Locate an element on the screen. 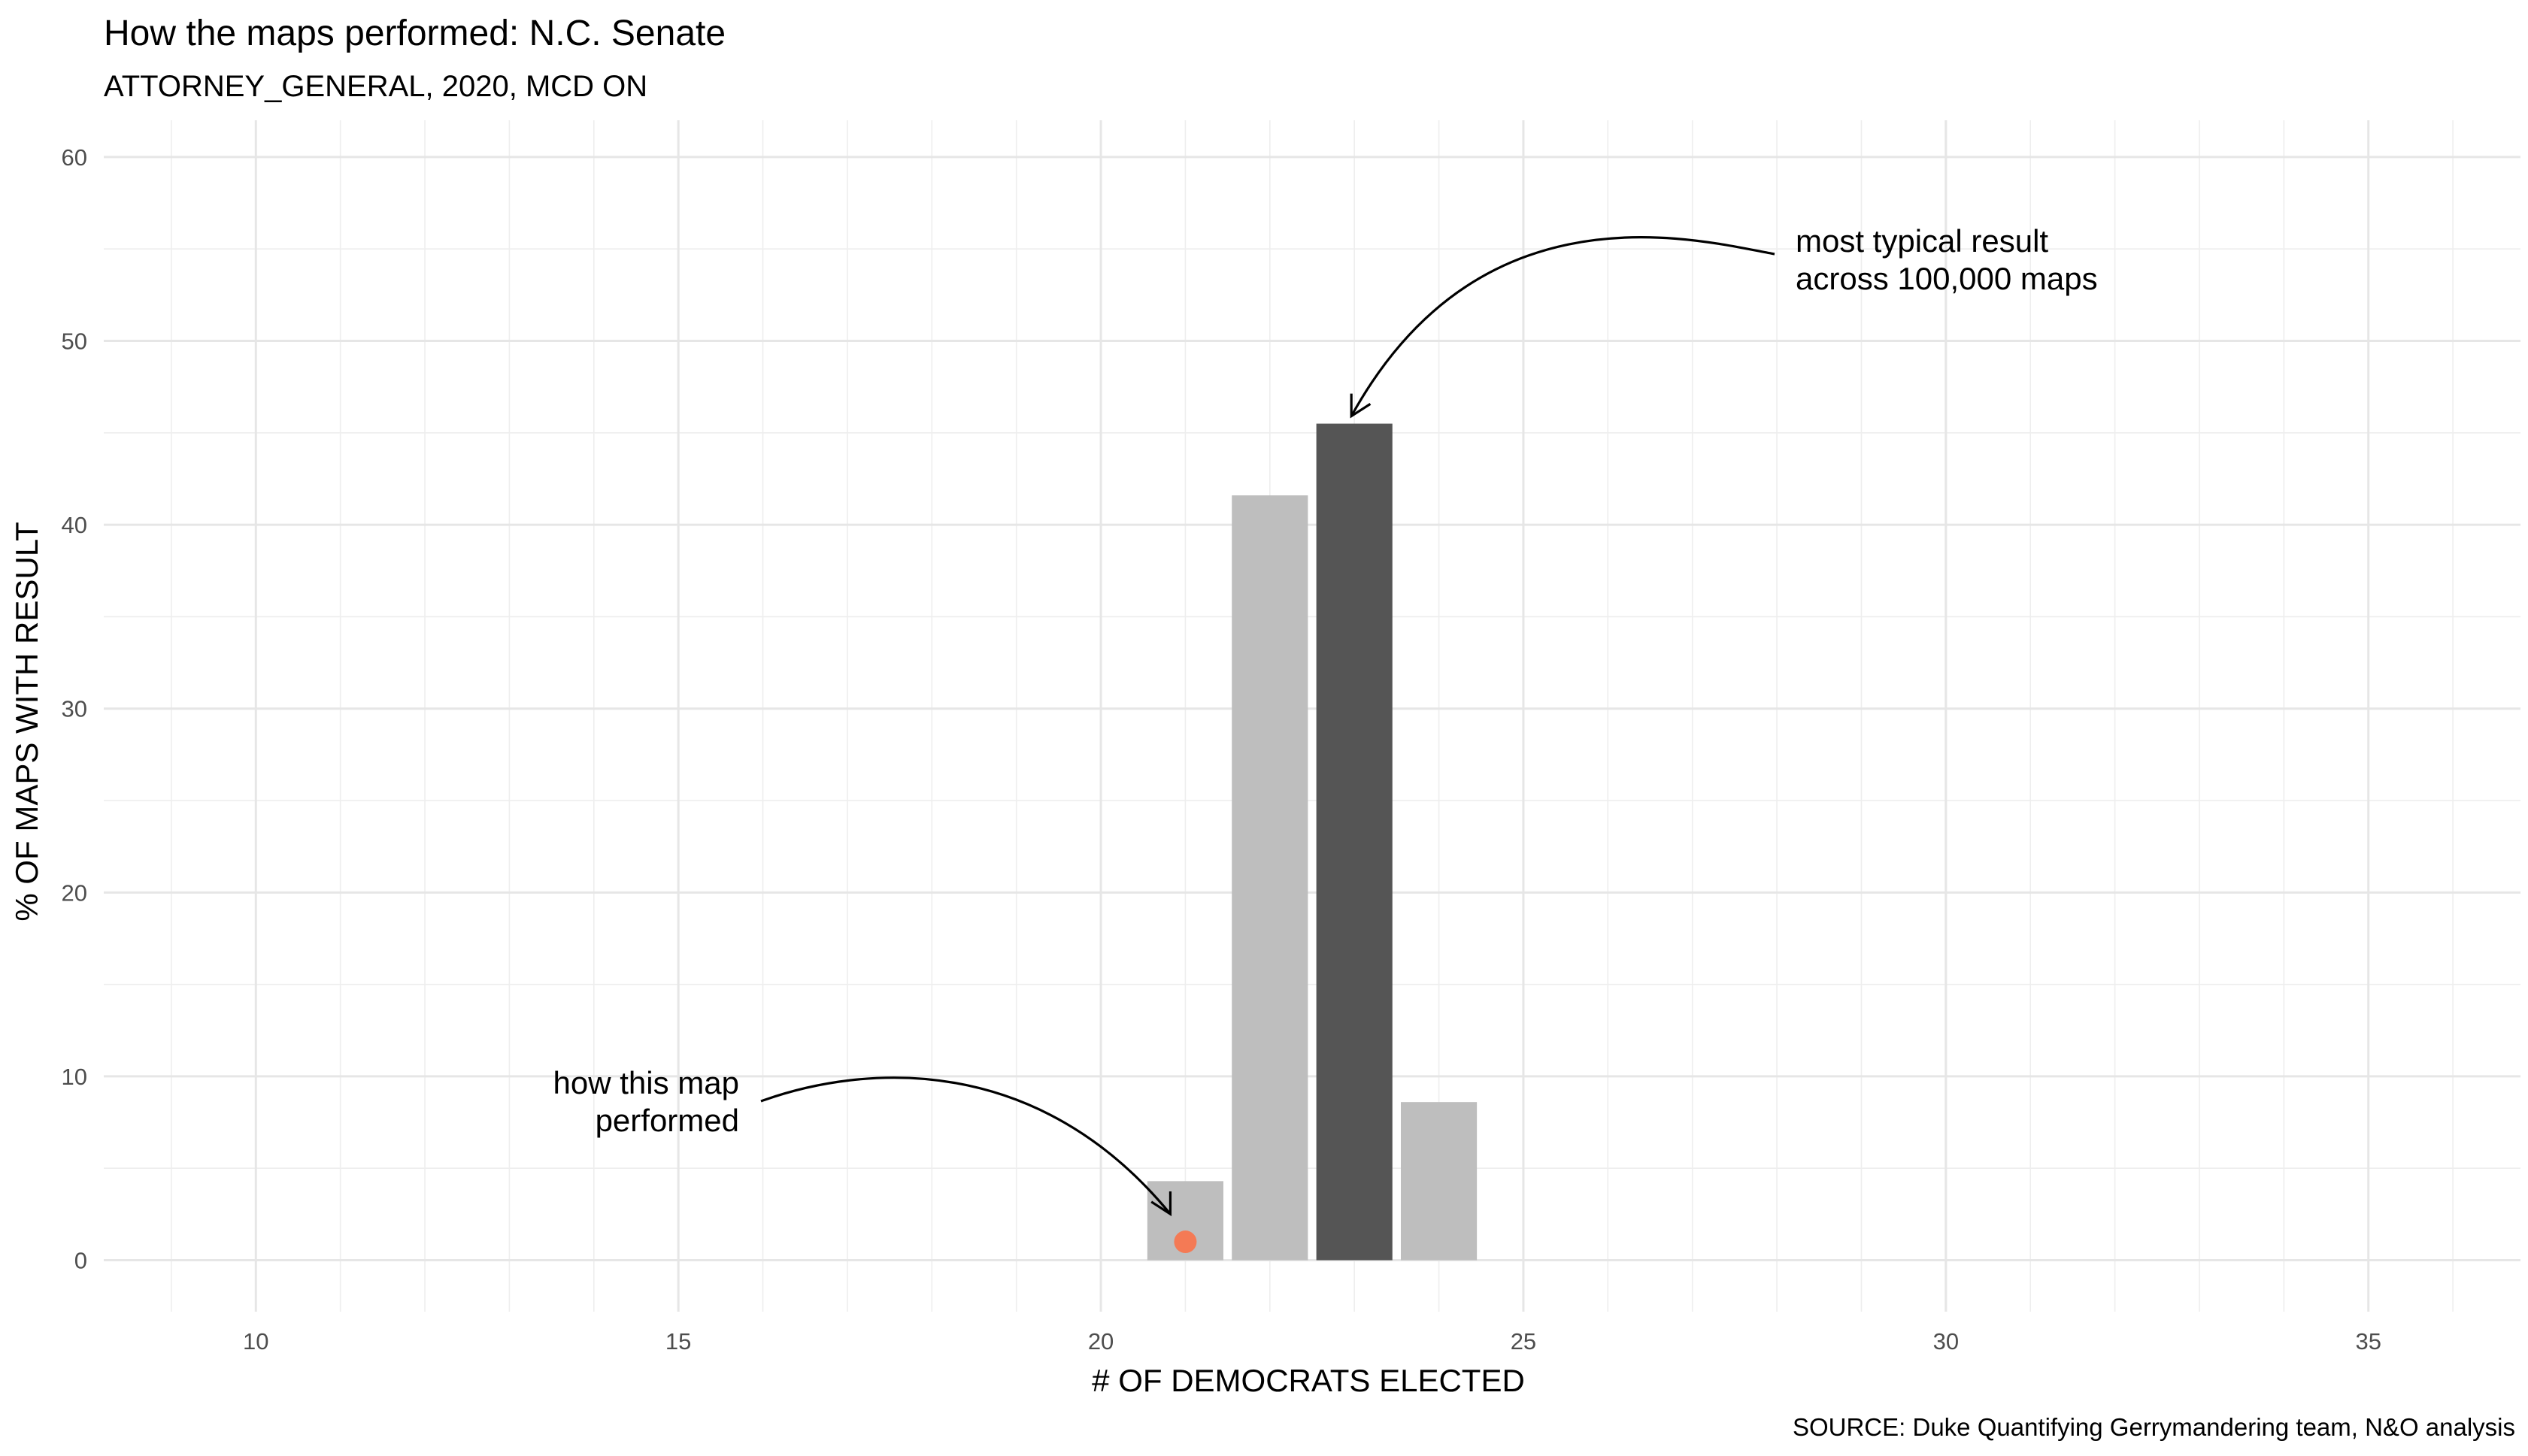 The image size is (2528, 1456). y-tick-label: 30 is located at coordinates (74, 709).